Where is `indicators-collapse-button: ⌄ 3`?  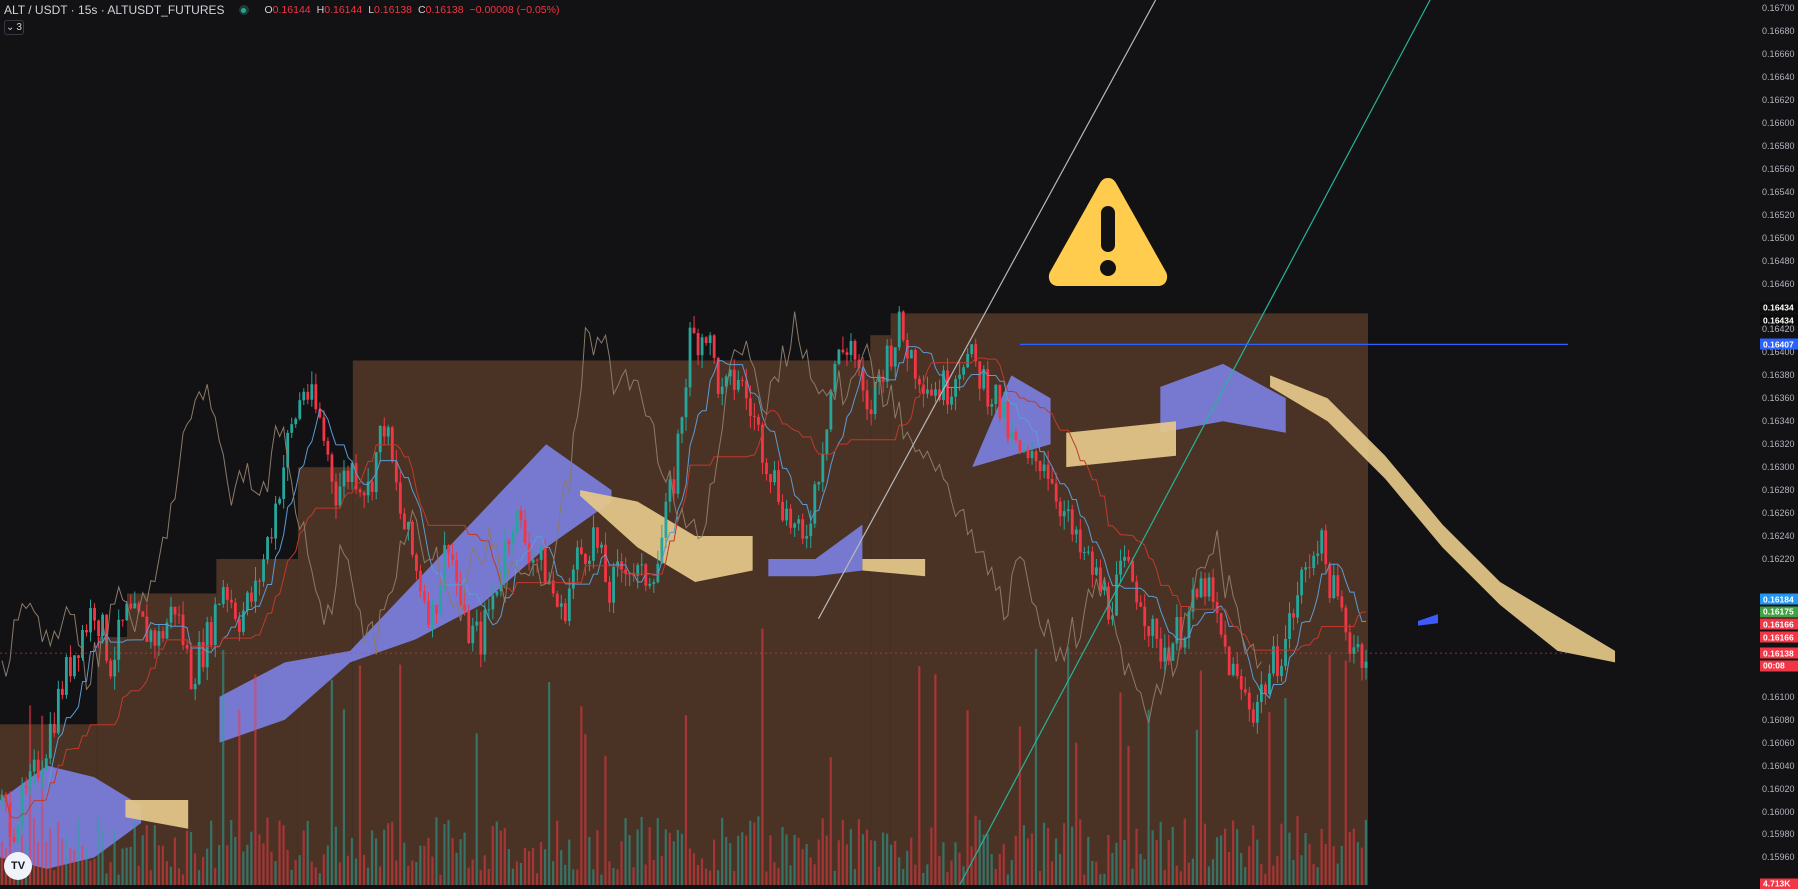
indicators-collapse-button: ⌄ 3 is located at coordinates (14, 27).